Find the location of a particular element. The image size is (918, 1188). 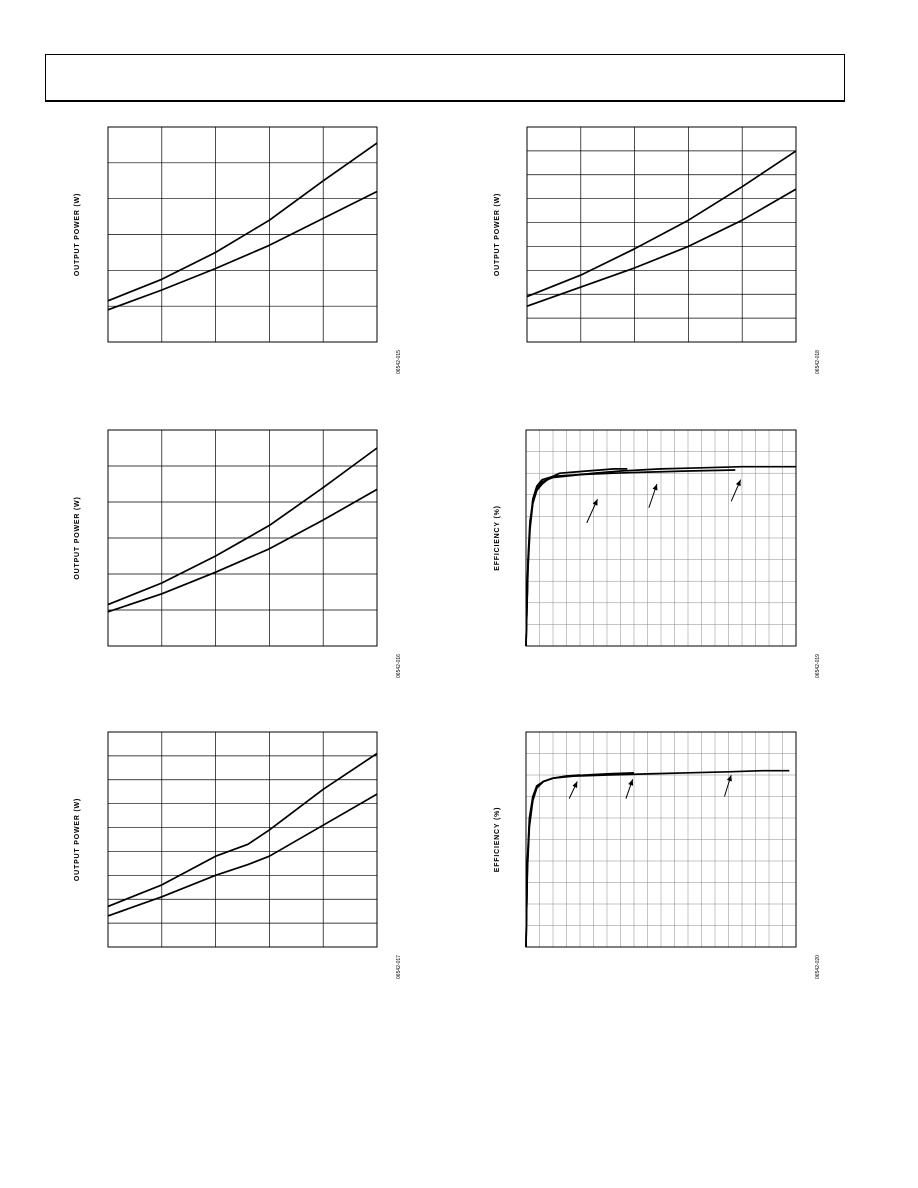

chart-output-power-3: OUTPUT POWER (W) 06542-016 is located at coordinates (238, 553).